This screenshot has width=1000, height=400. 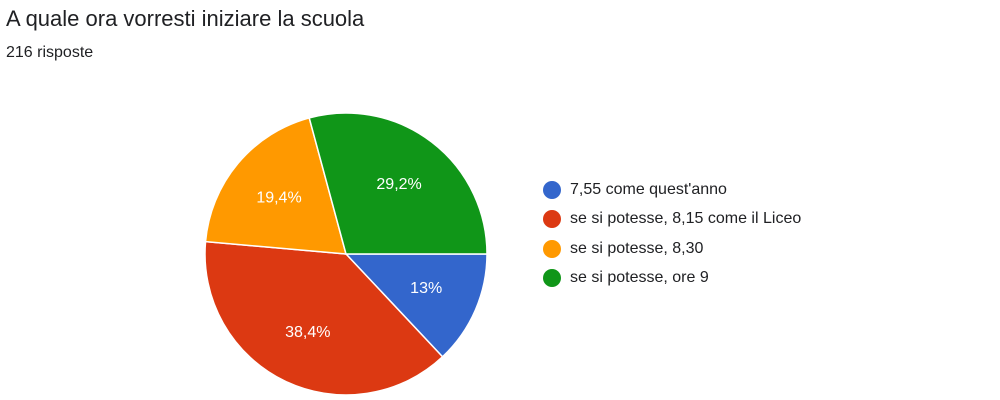 I want to click on slice-label-4: 29,2%, so click(x=398, y=184).